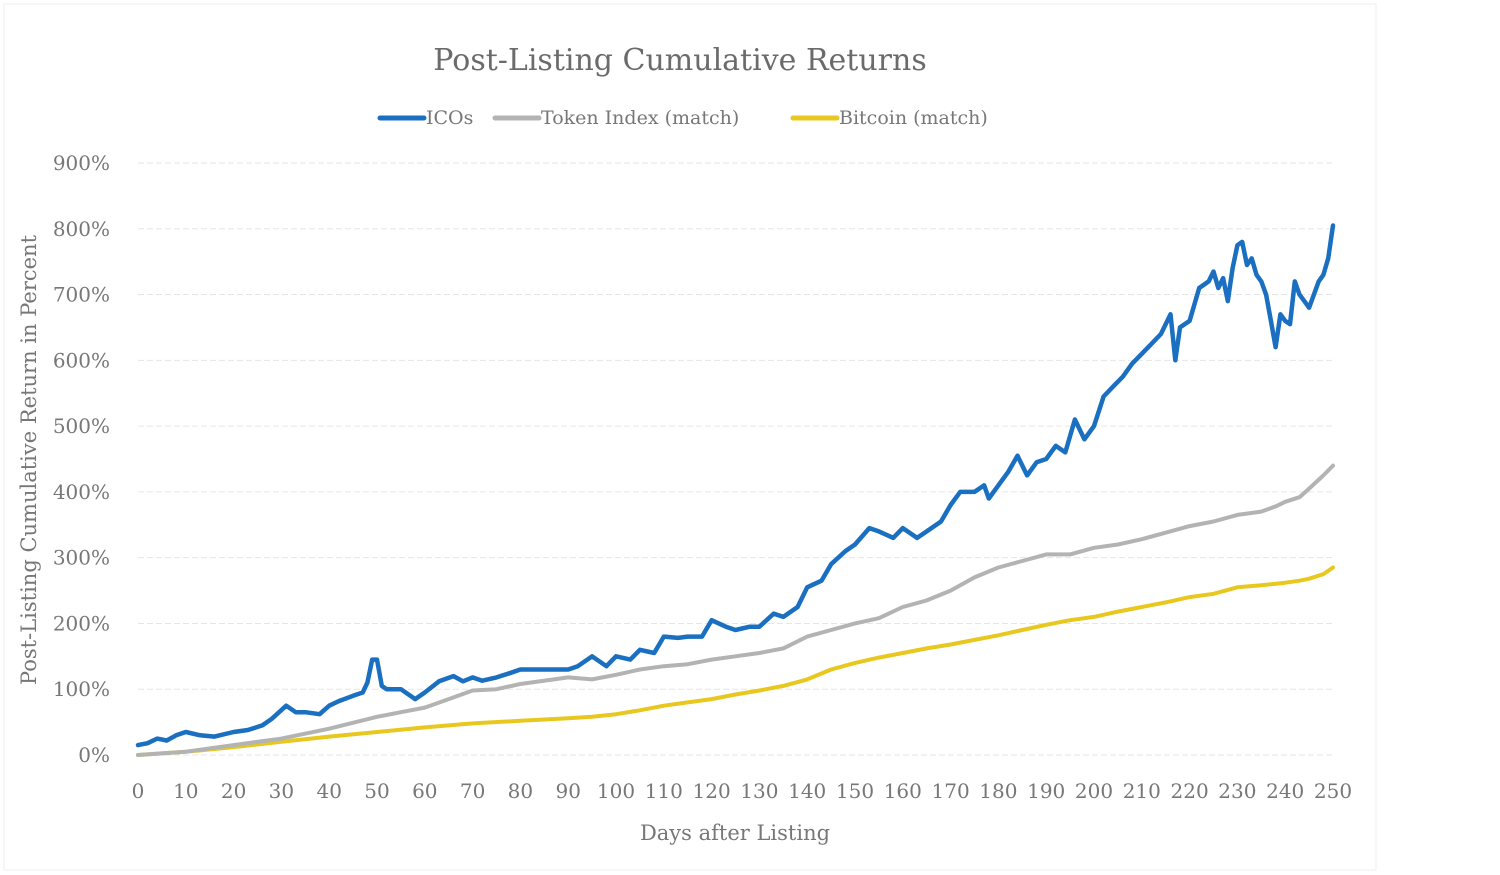 This screenshot has width=1500, height=875. Describe the element at coordinates (81, 163) in the screenshot. I see `y-tick-label: 900%` at that location.